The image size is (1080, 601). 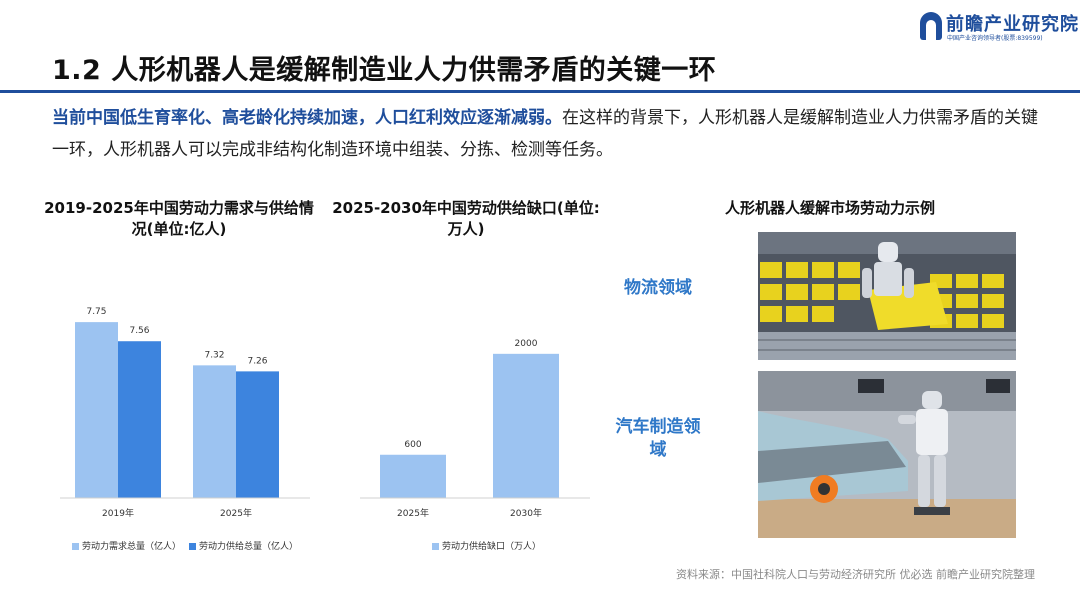 What do you see at coordinates (931, 26) in the screenshot?
I see `logo-mark-icon` at bounding box center [931, 26].